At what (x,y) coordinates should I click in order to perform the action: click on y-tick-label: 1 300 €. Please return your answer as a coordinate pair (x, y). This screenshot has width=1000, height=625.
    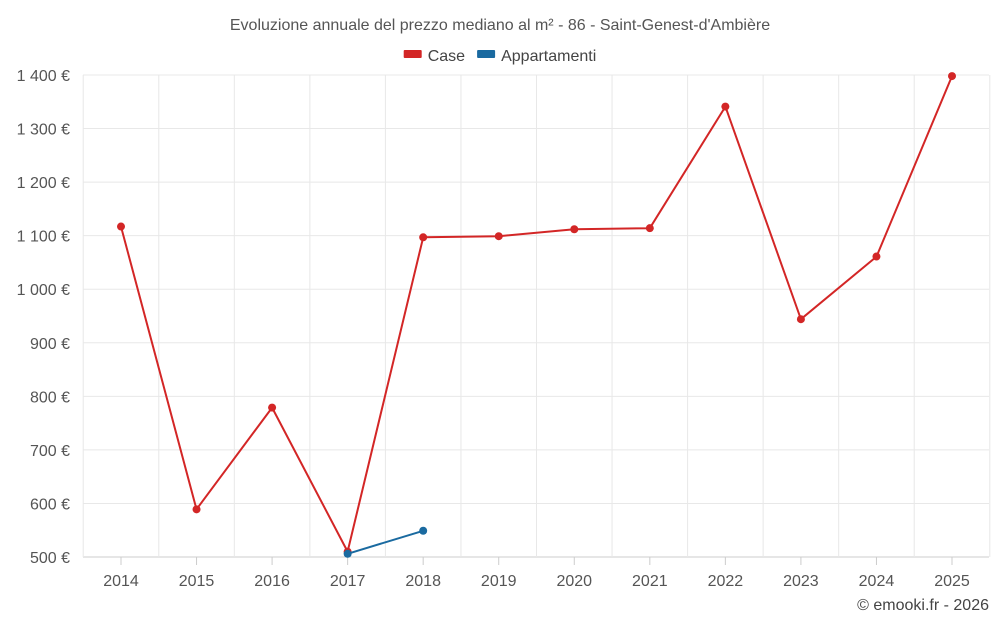
    Looking at the image, I should click on (43, 130).